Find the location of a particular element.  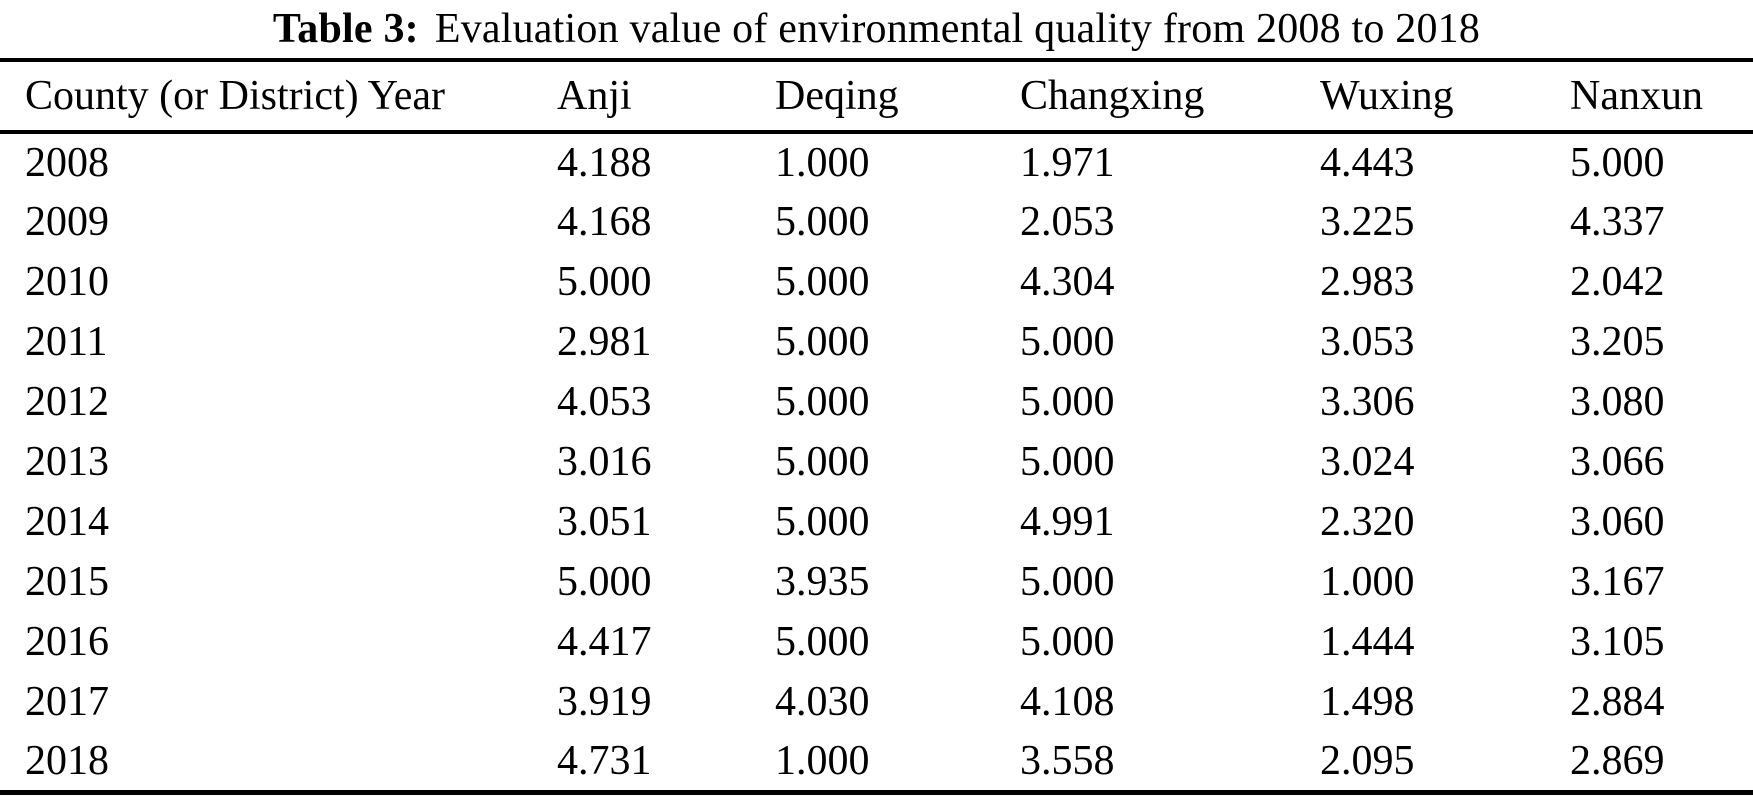

value-cell: 4.337 is located at coordinates (1617, 222).